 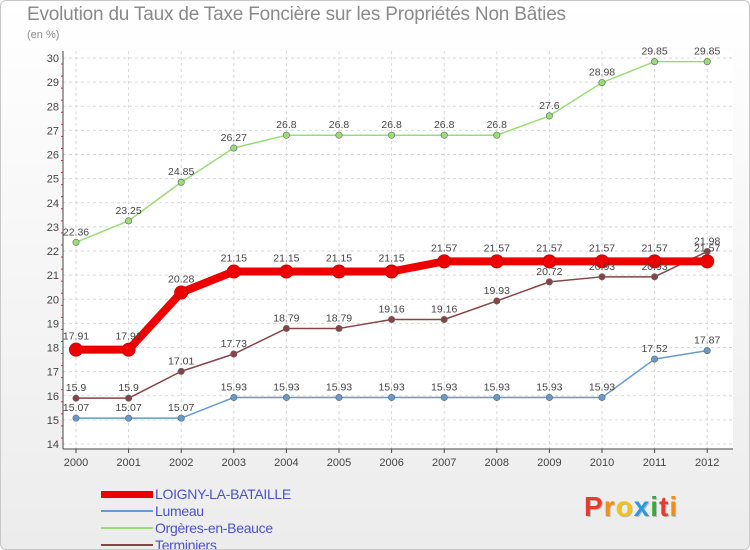 What do you see at coordinates (186, 543) in the screenshot?
I see `legend-label: Terminiers` at bounding box center [186, 543].